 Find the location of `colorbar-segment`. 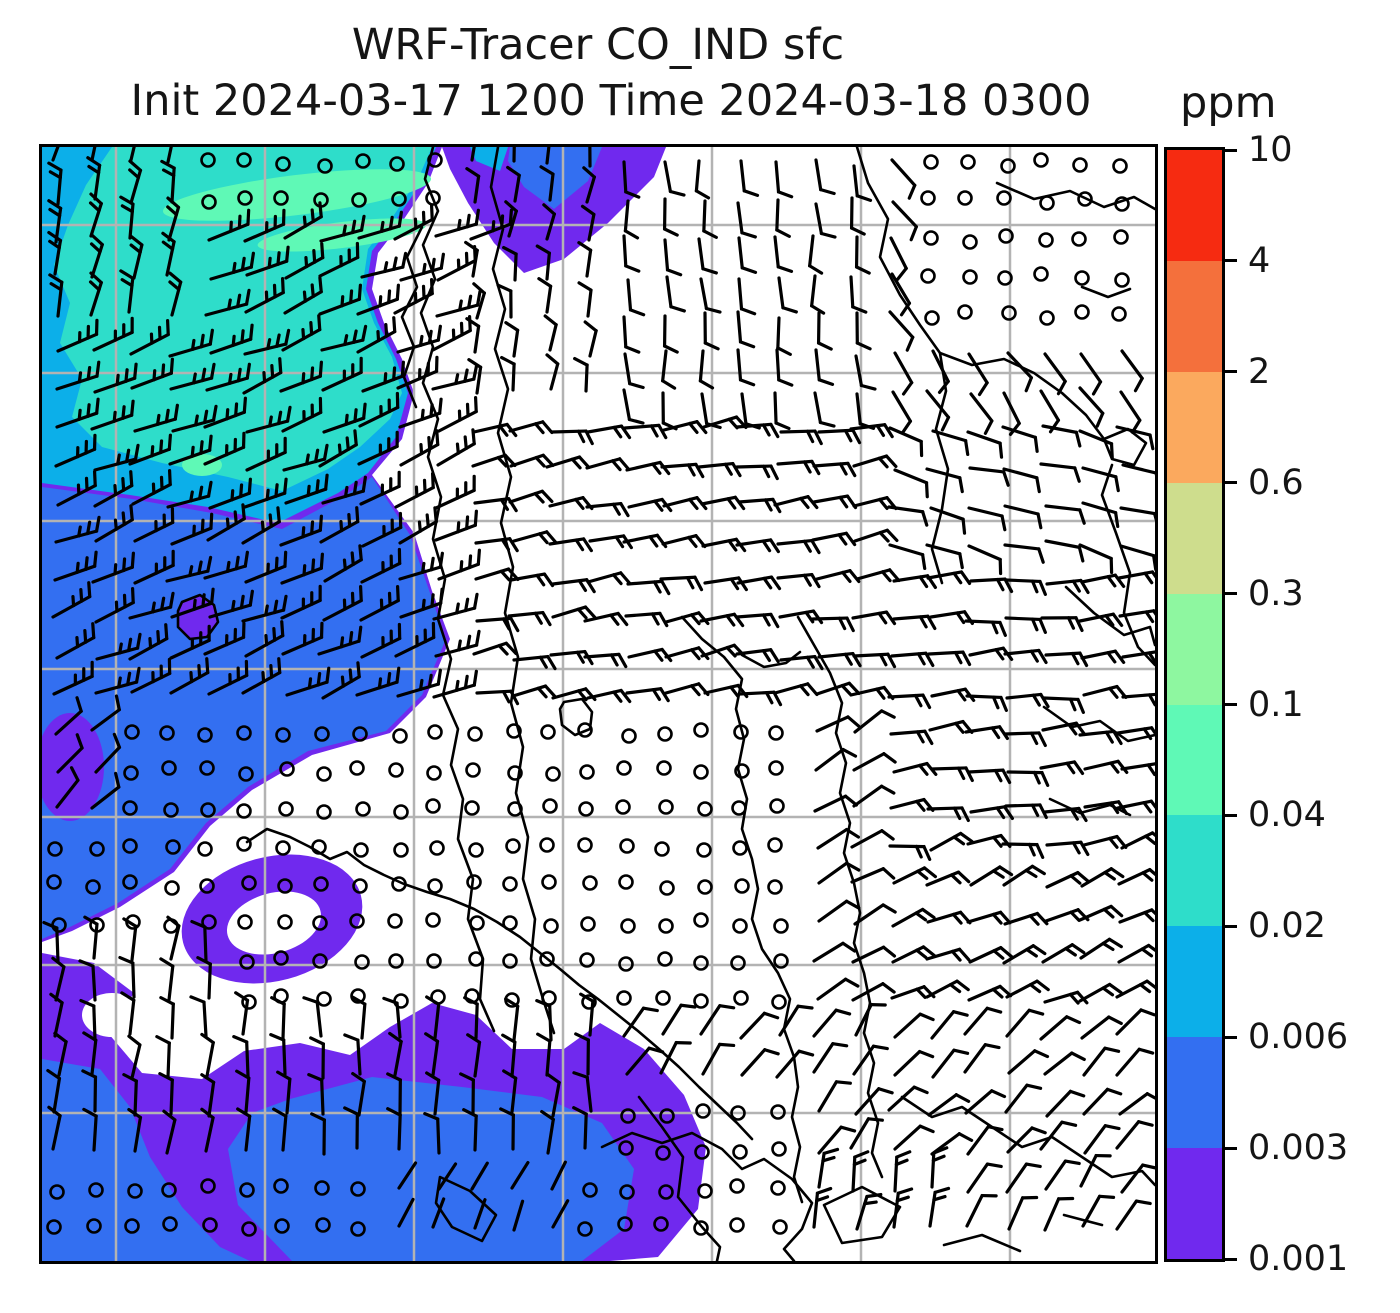

colorbar-segment is located at coordinates (1194, 205).